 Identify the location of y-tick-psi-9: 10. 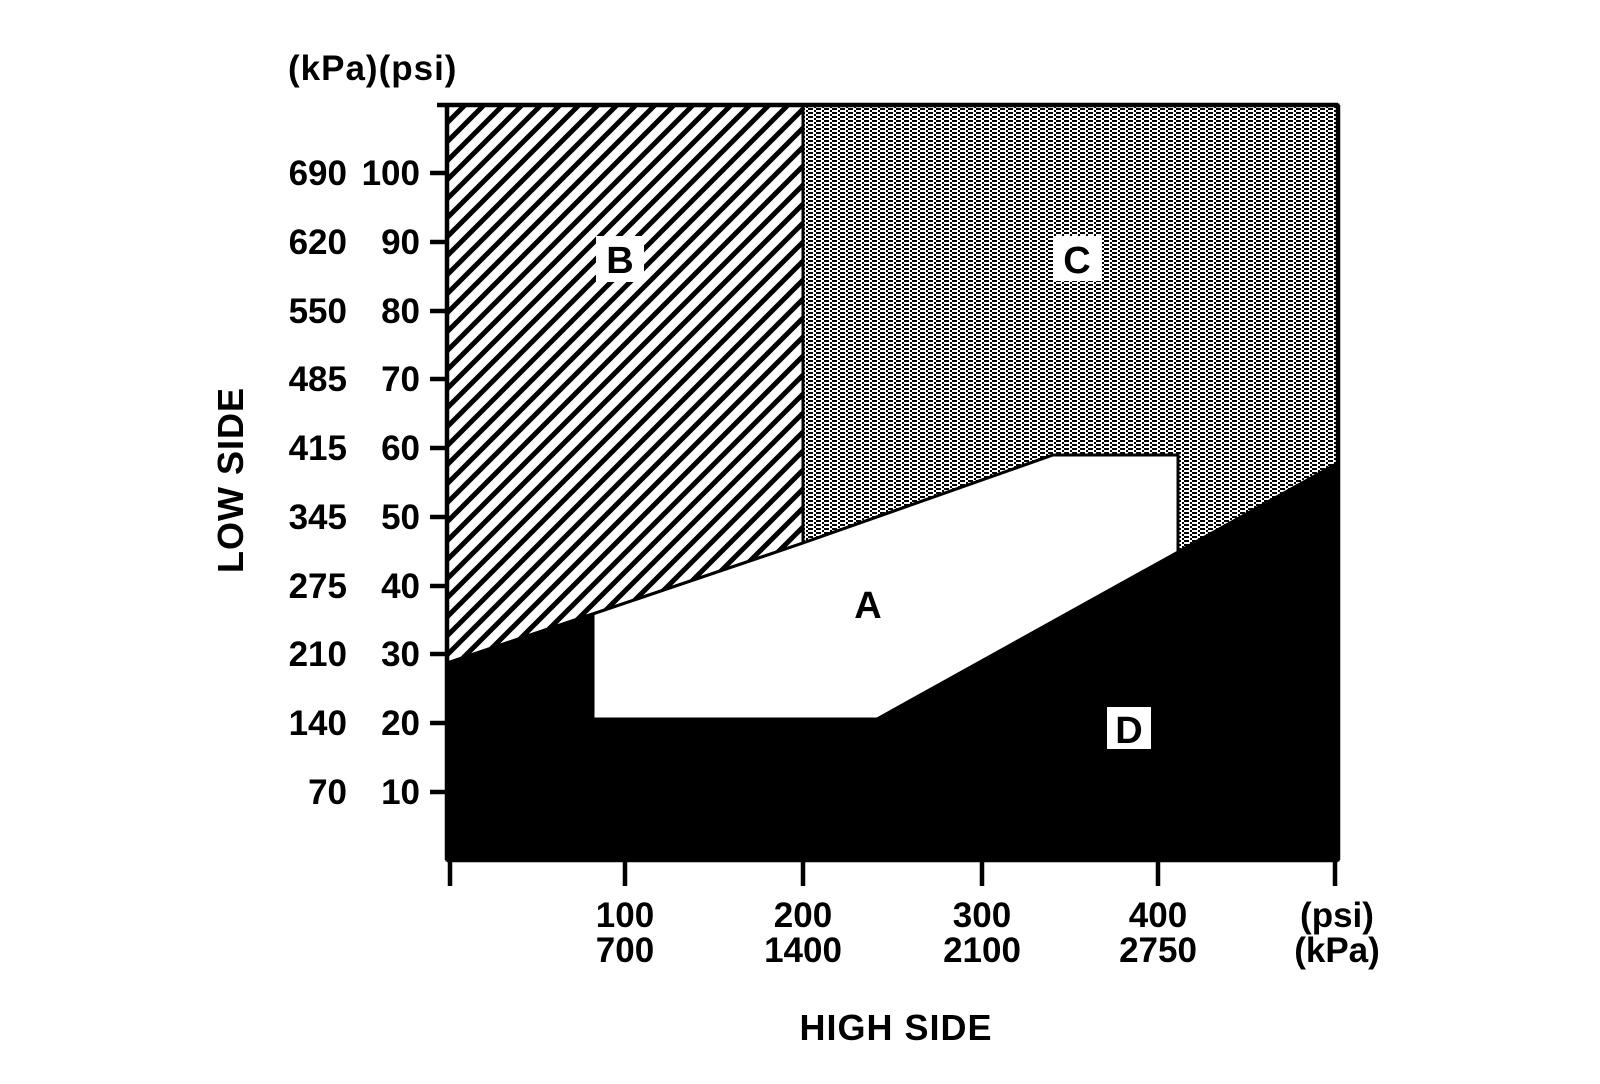
(400, 792).